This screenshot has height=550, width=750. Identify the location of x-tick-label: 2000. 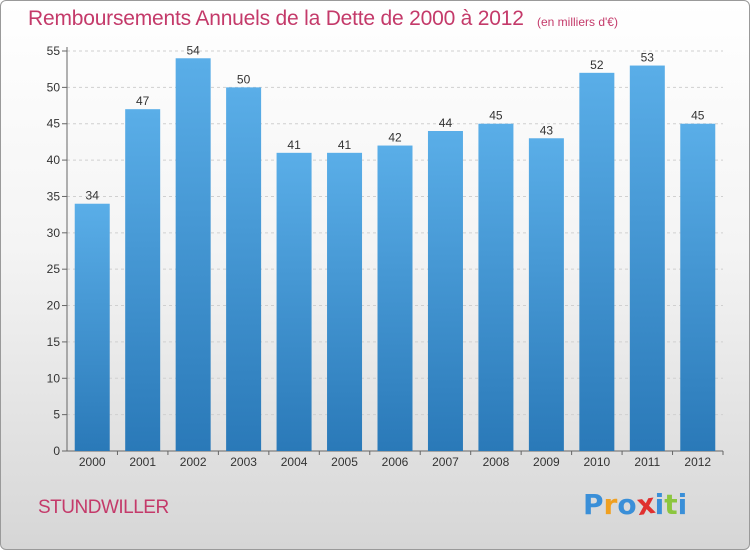
(92, 462).